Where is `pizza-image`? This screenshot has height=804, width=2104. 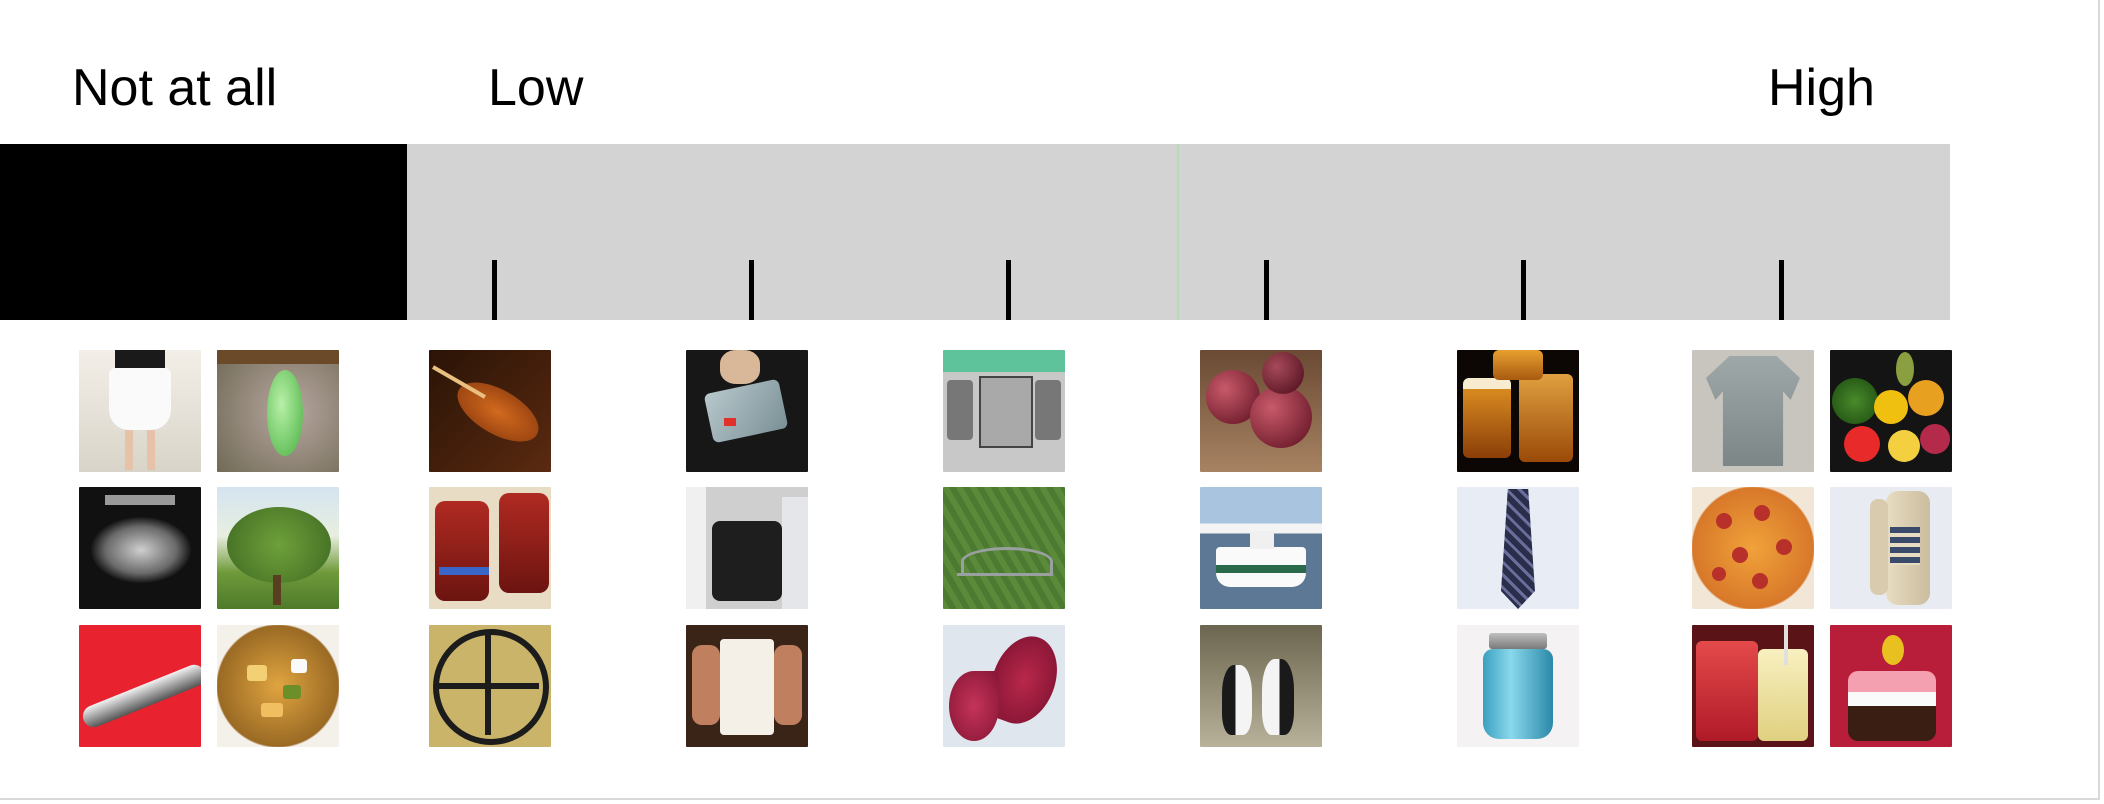 pizza-image is located at coordinates (1753, 548).